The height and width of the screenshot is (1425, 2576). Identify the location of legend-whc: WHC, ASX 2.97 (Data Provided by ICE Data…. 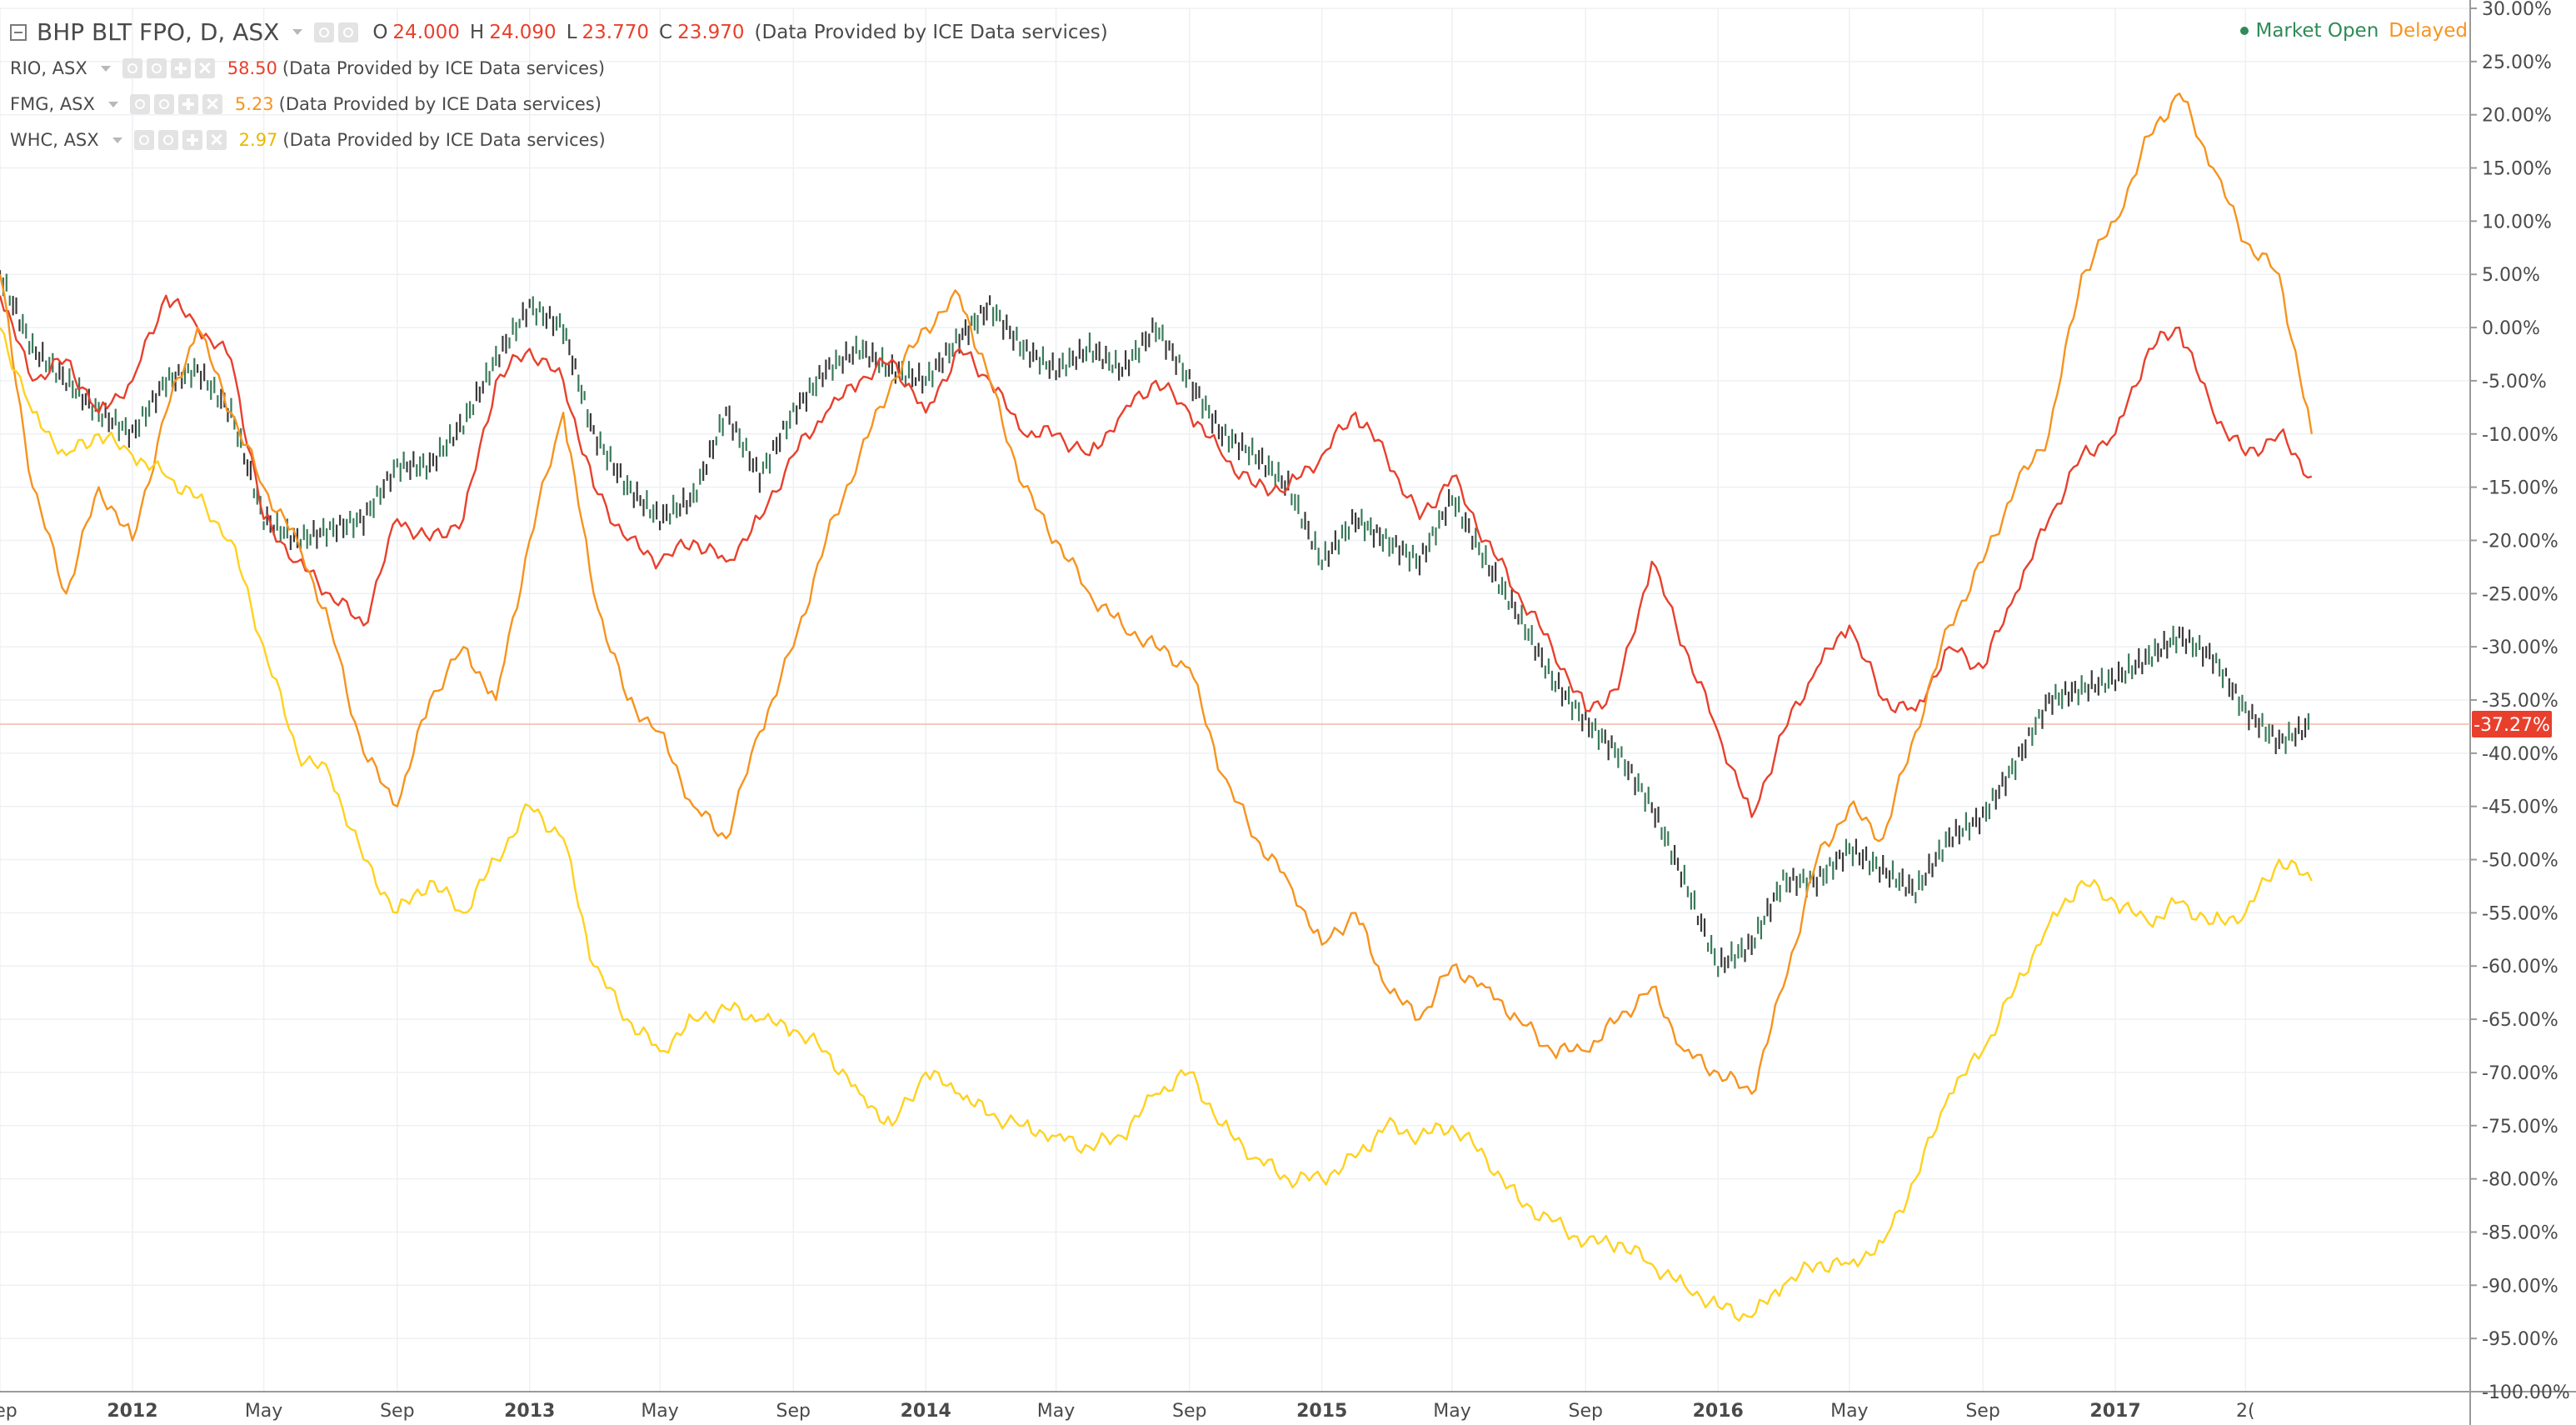
(308, 140).